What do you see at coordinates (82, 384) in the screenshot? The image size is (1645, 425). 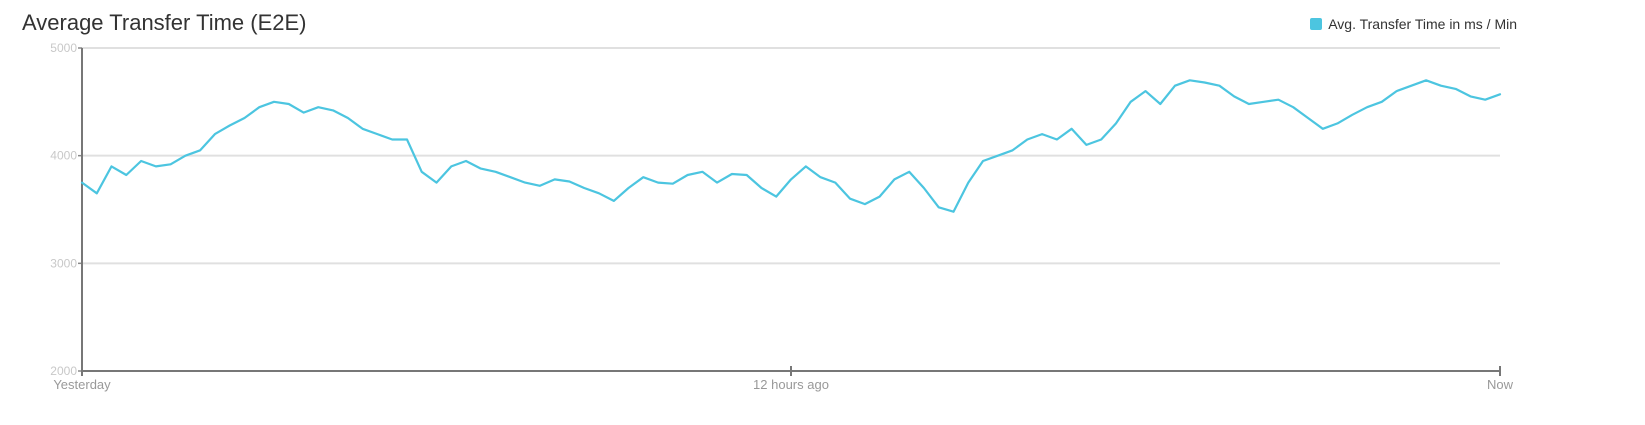 I see `x-tick-label: Yesterday` at bounding box center [82, 384].